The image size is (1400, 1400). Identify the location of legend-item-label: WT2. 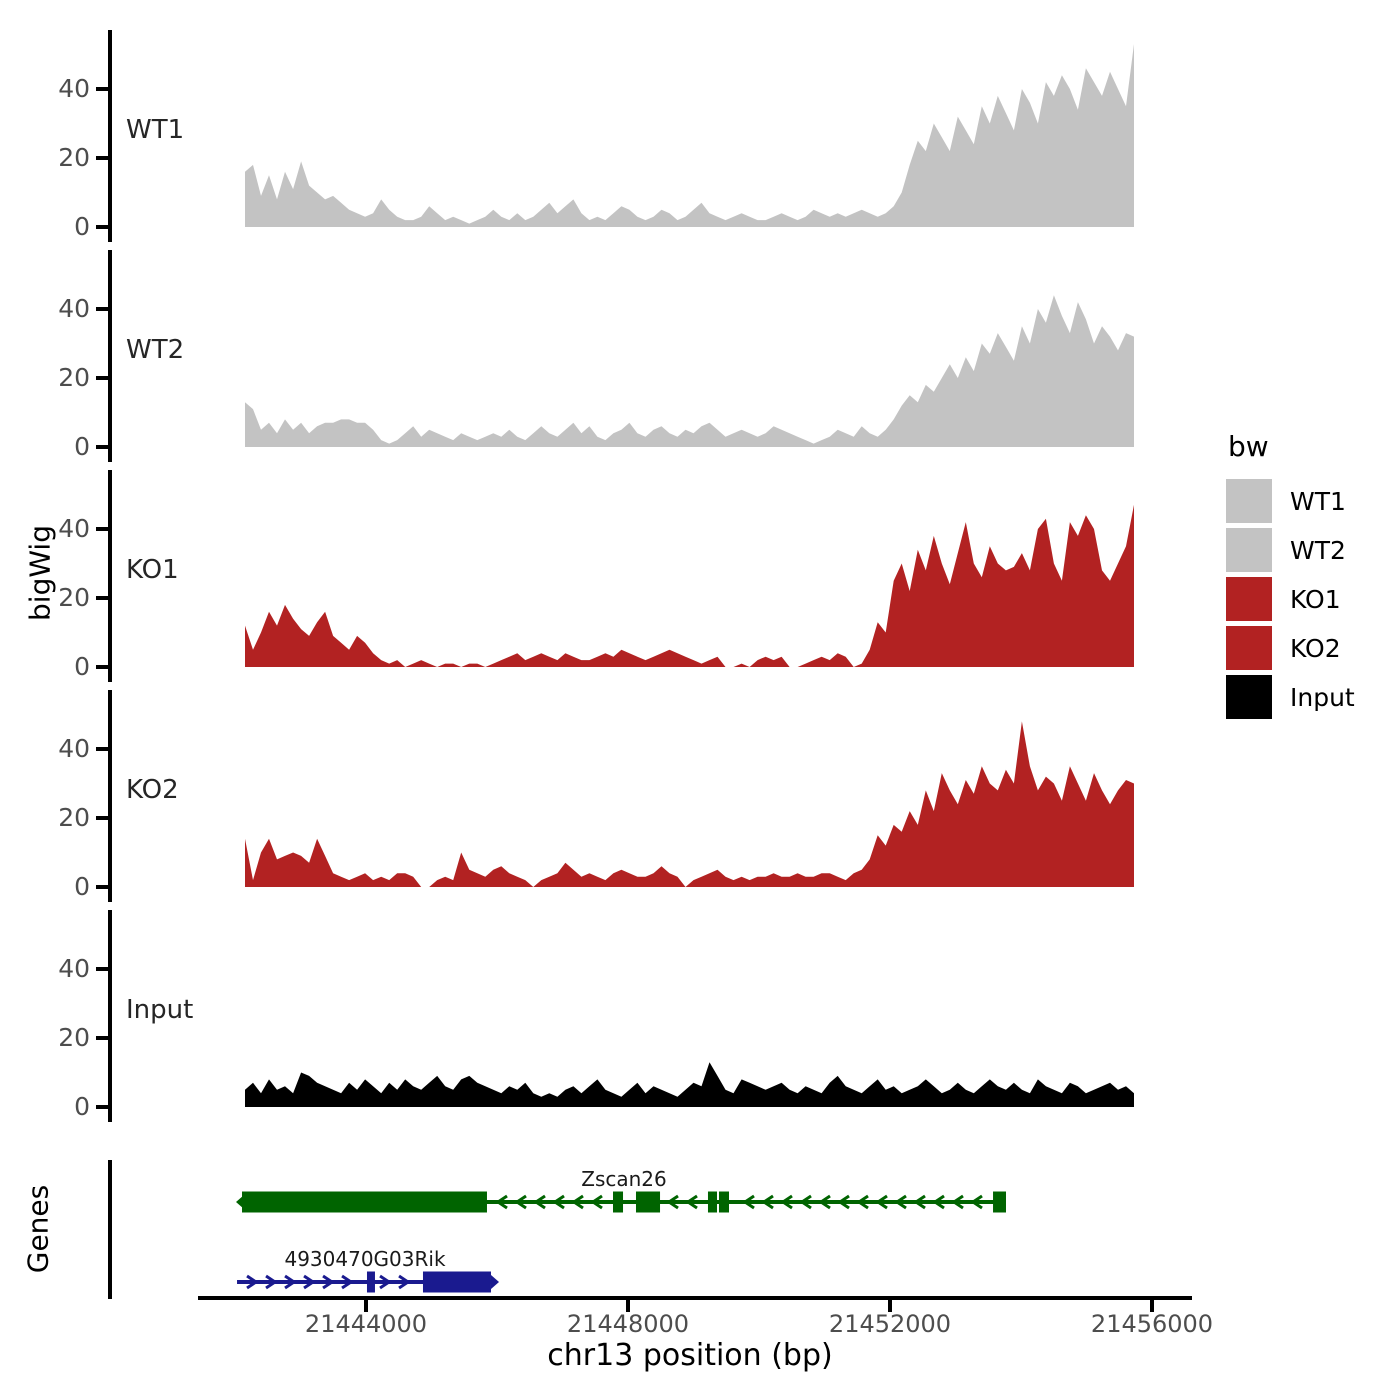
(1318, 550).